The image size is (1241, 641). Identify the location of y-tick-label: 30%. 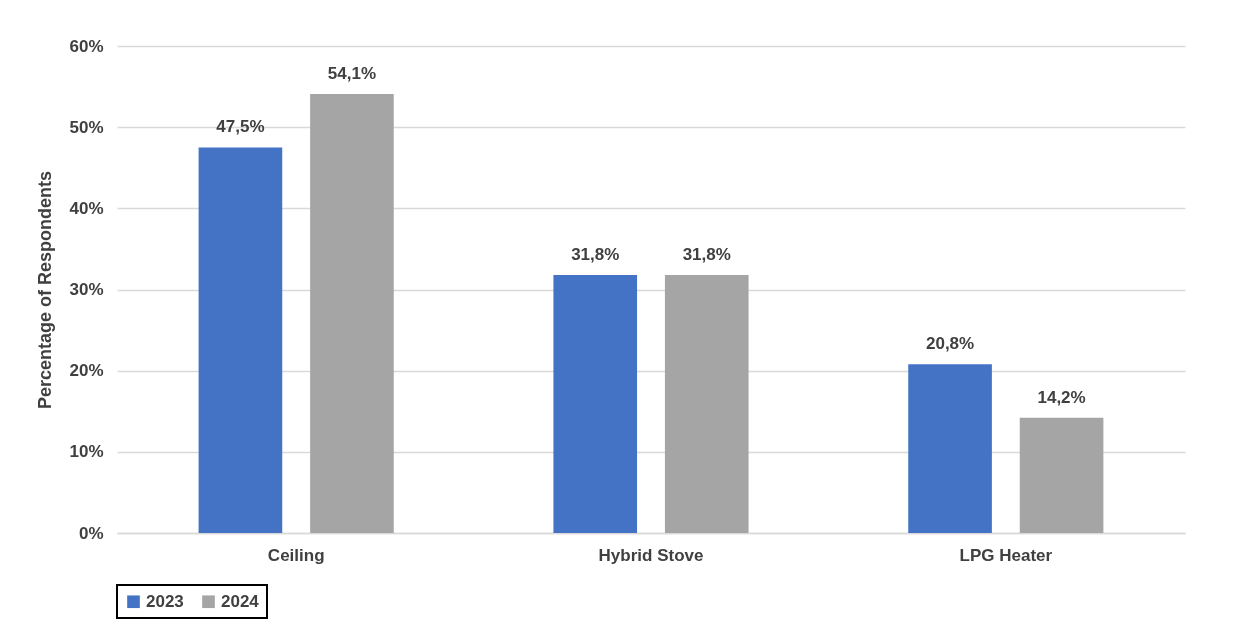
(86, 289).